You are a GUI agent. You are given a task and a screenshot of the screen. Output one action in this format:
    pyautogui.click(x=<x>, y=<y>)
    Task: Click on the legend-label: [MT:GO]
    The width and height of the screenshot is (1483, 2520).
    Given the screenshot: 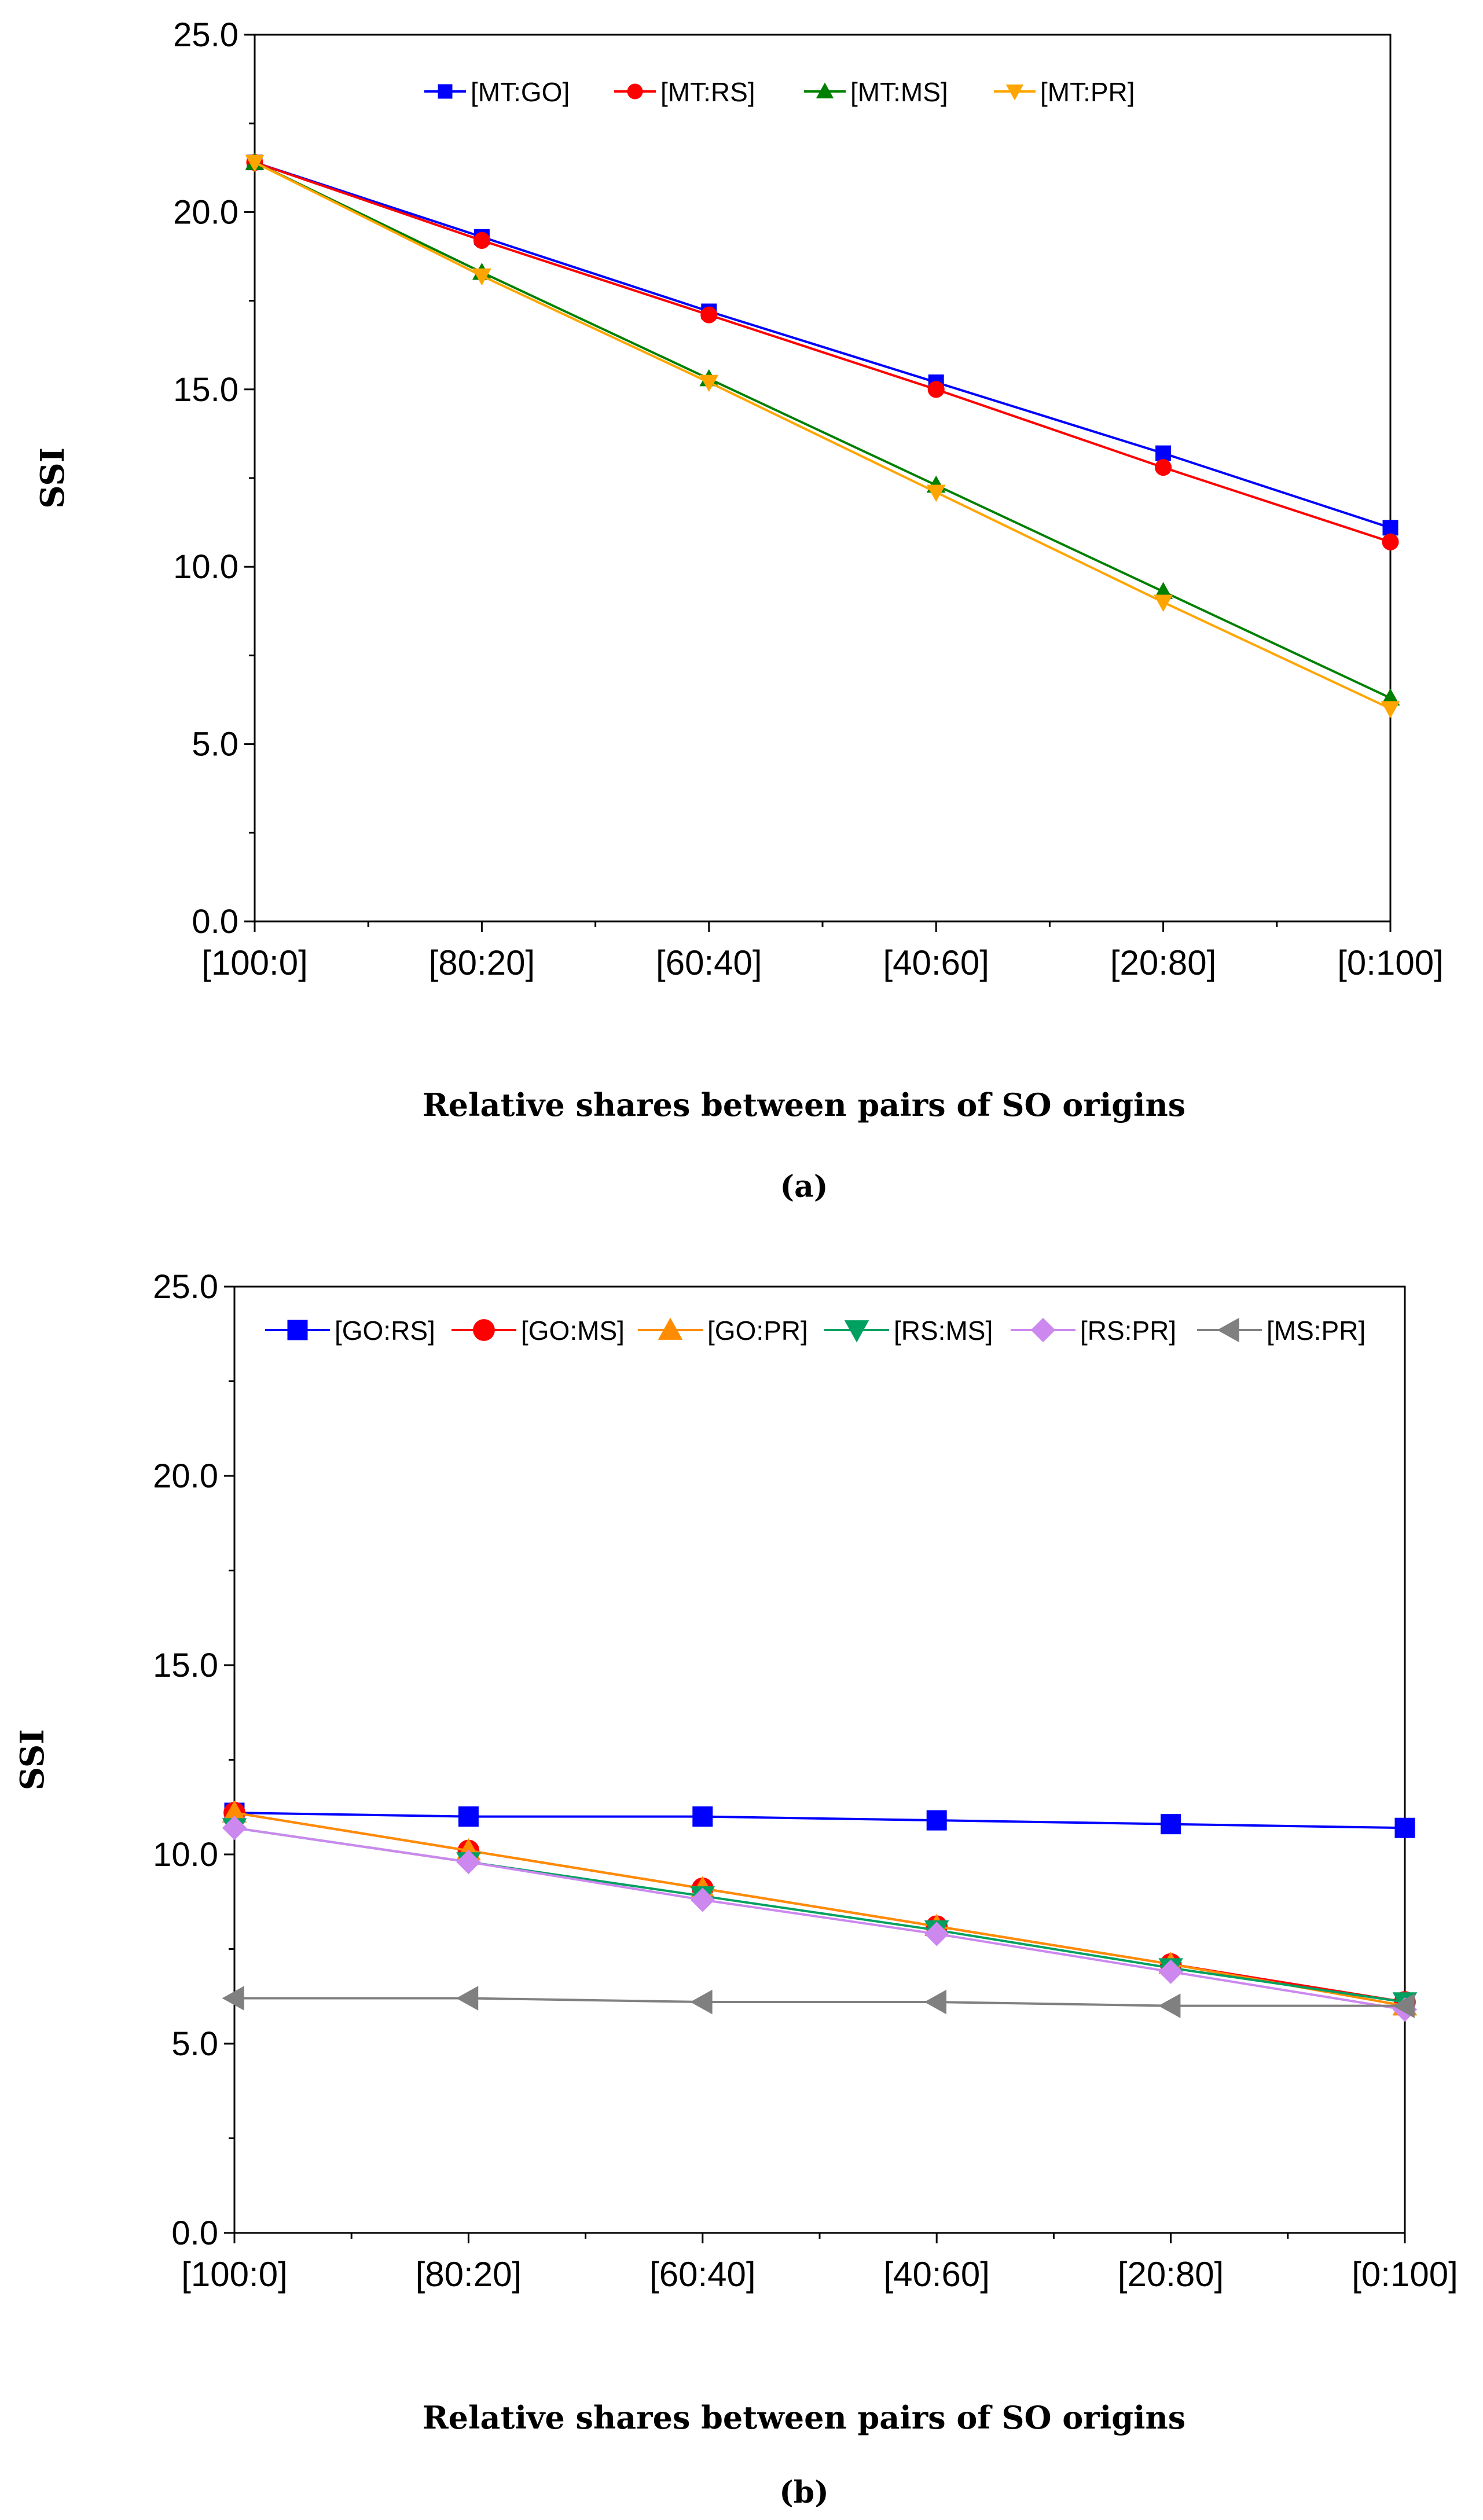 What is the action you would take?
    pyautogui.click(x=520, y=92)
    